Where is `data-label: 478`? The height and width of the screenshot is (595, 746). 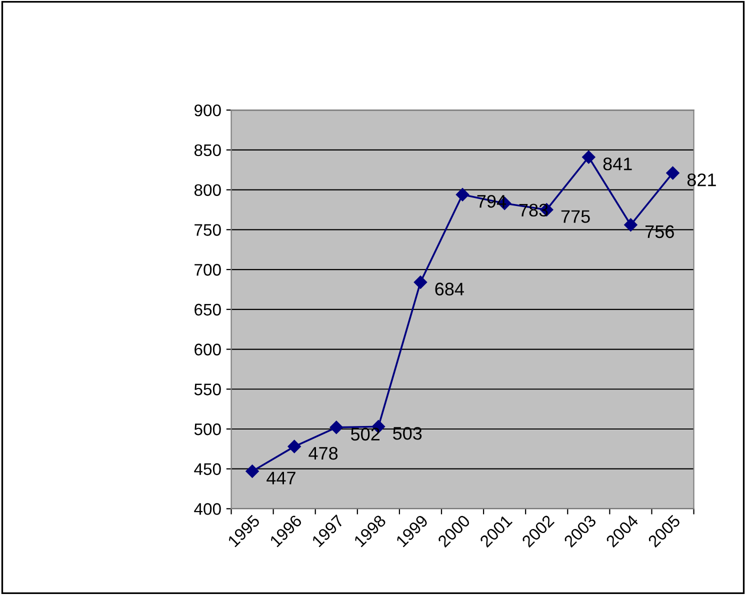
data-label: 478 is located at coordinates (323, 453).